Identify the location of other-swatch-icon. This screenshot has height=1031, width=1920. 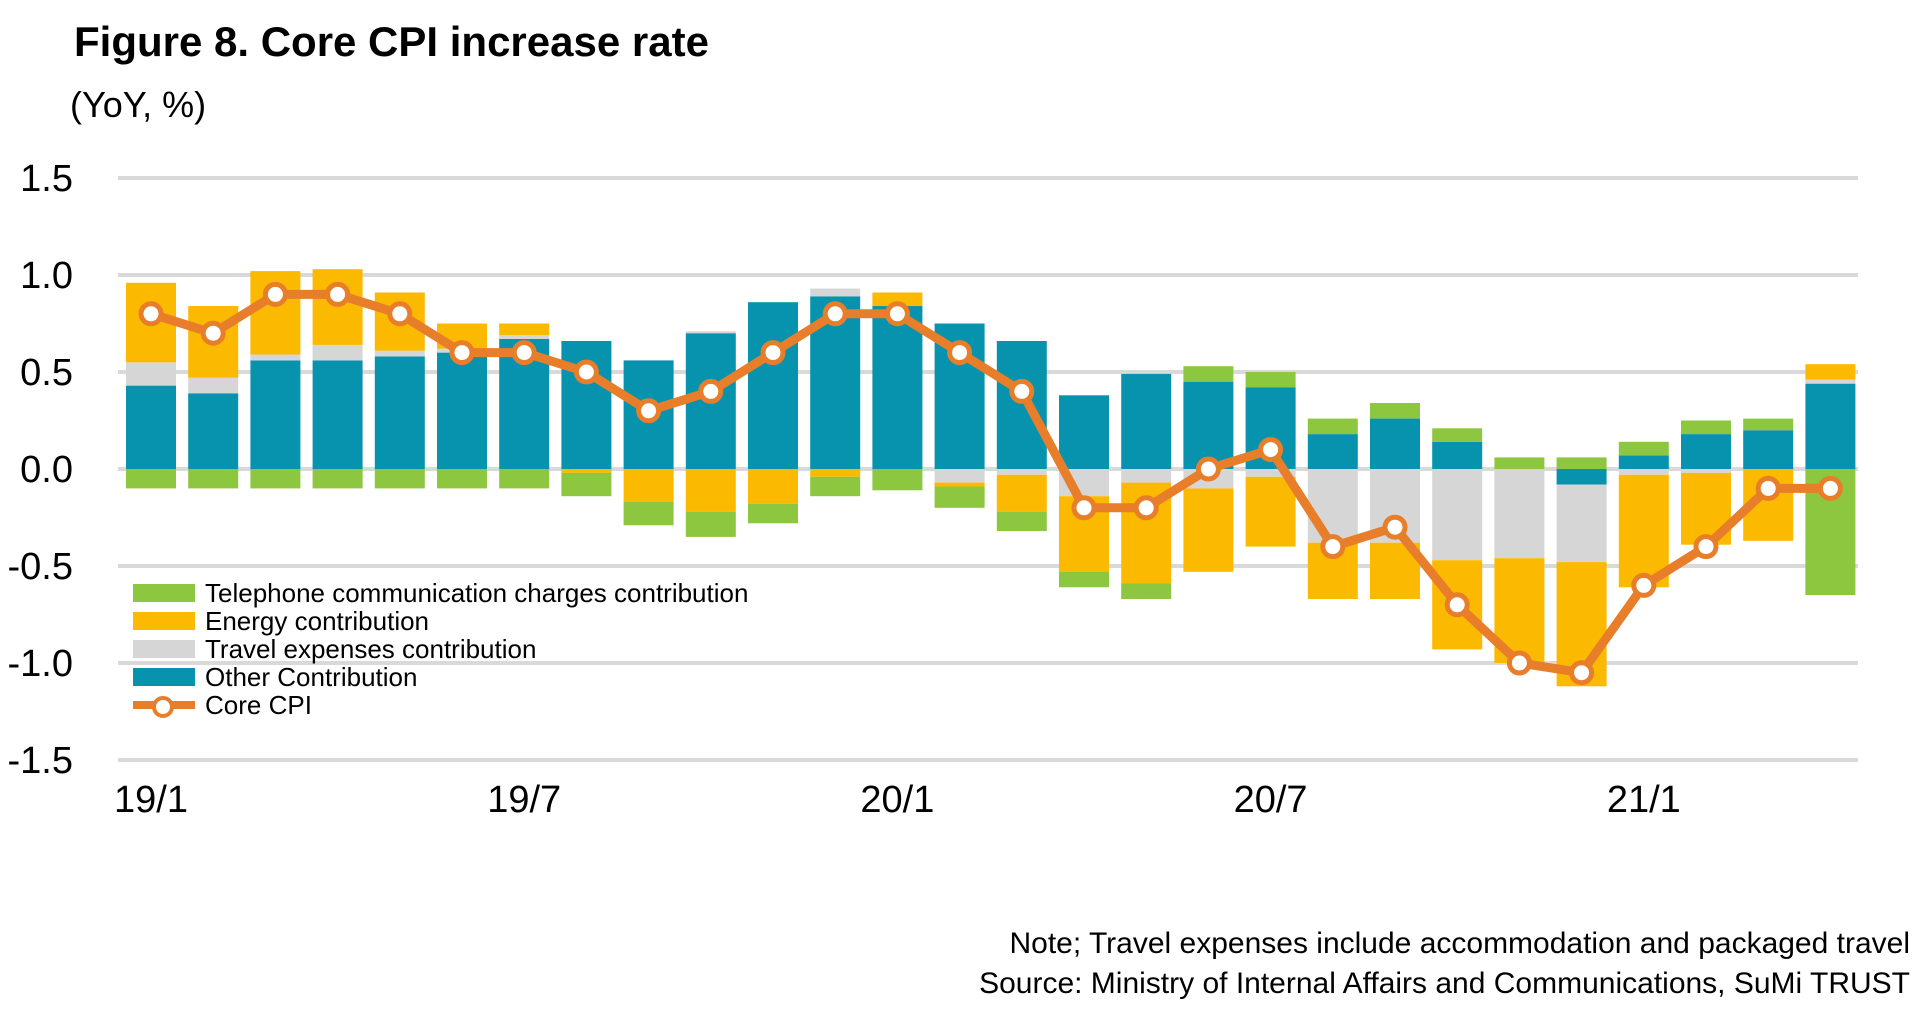
(164, 677).